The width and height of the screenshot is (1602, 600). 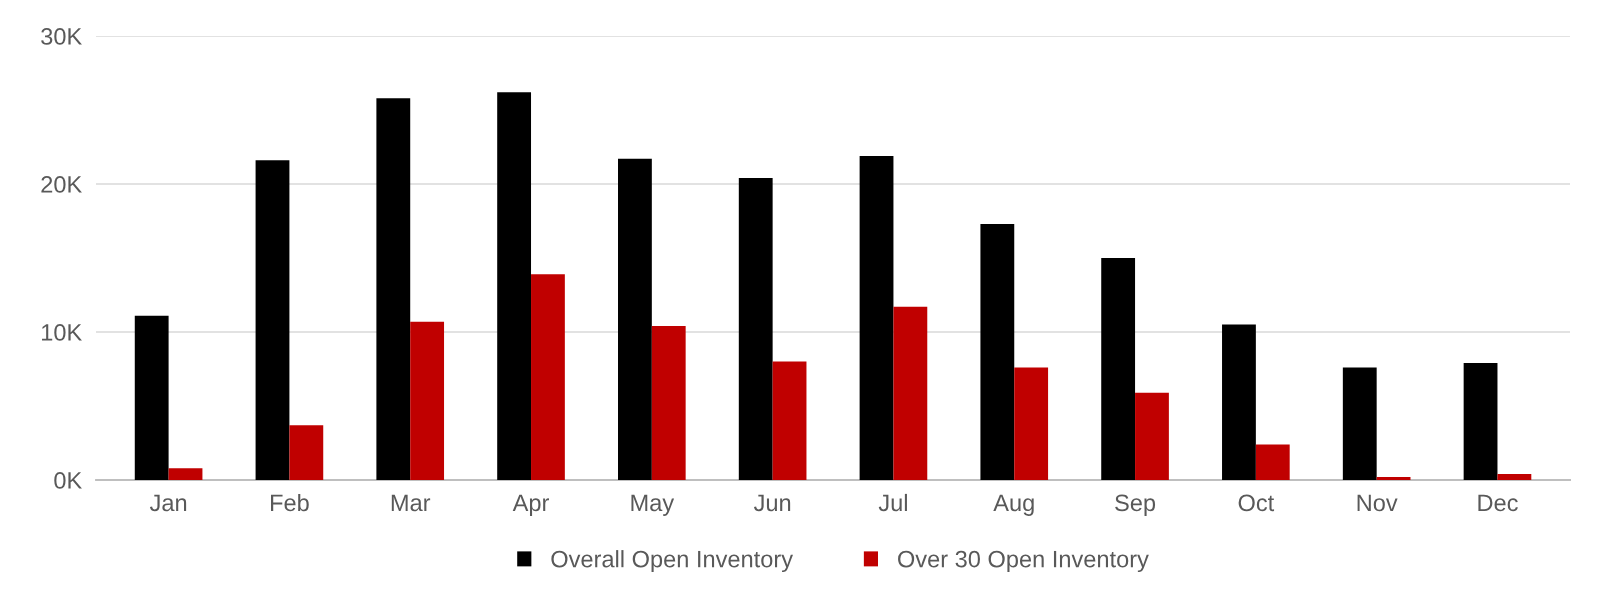 I want to click on x-tick-label: Aug, so click(x=1013, y=505).